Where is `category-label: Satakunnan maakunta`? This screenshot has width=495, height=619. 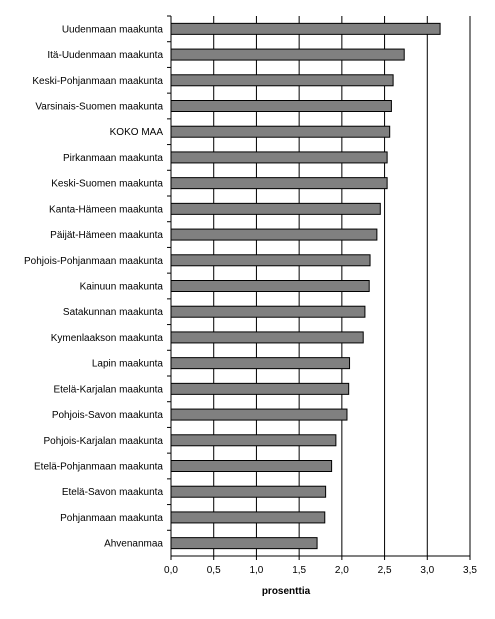 category-label: Satakunnan maakunta is located at coordinates (113, 312).